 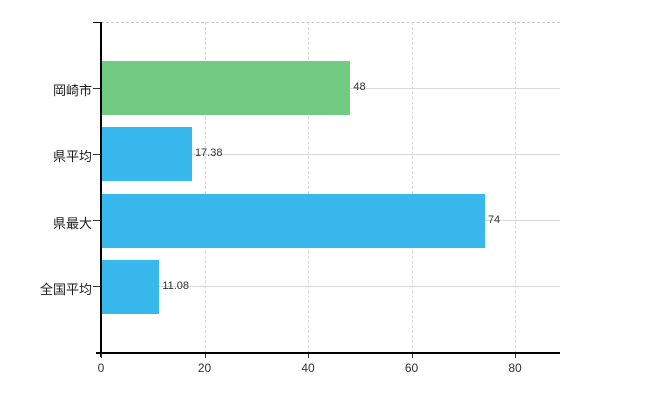 What do you see at coordinates (72, 157) in the screenshot?
I see `category-label: 県平均` at bounding box center [72, 157].